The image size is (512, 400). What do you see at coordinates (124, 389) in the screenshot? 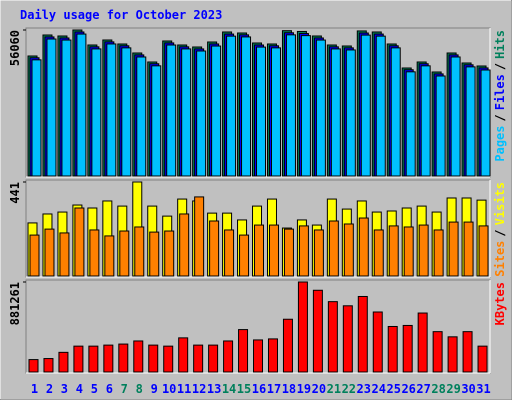
I see `x-tick-label: 7` at bounding box center [124, 389].